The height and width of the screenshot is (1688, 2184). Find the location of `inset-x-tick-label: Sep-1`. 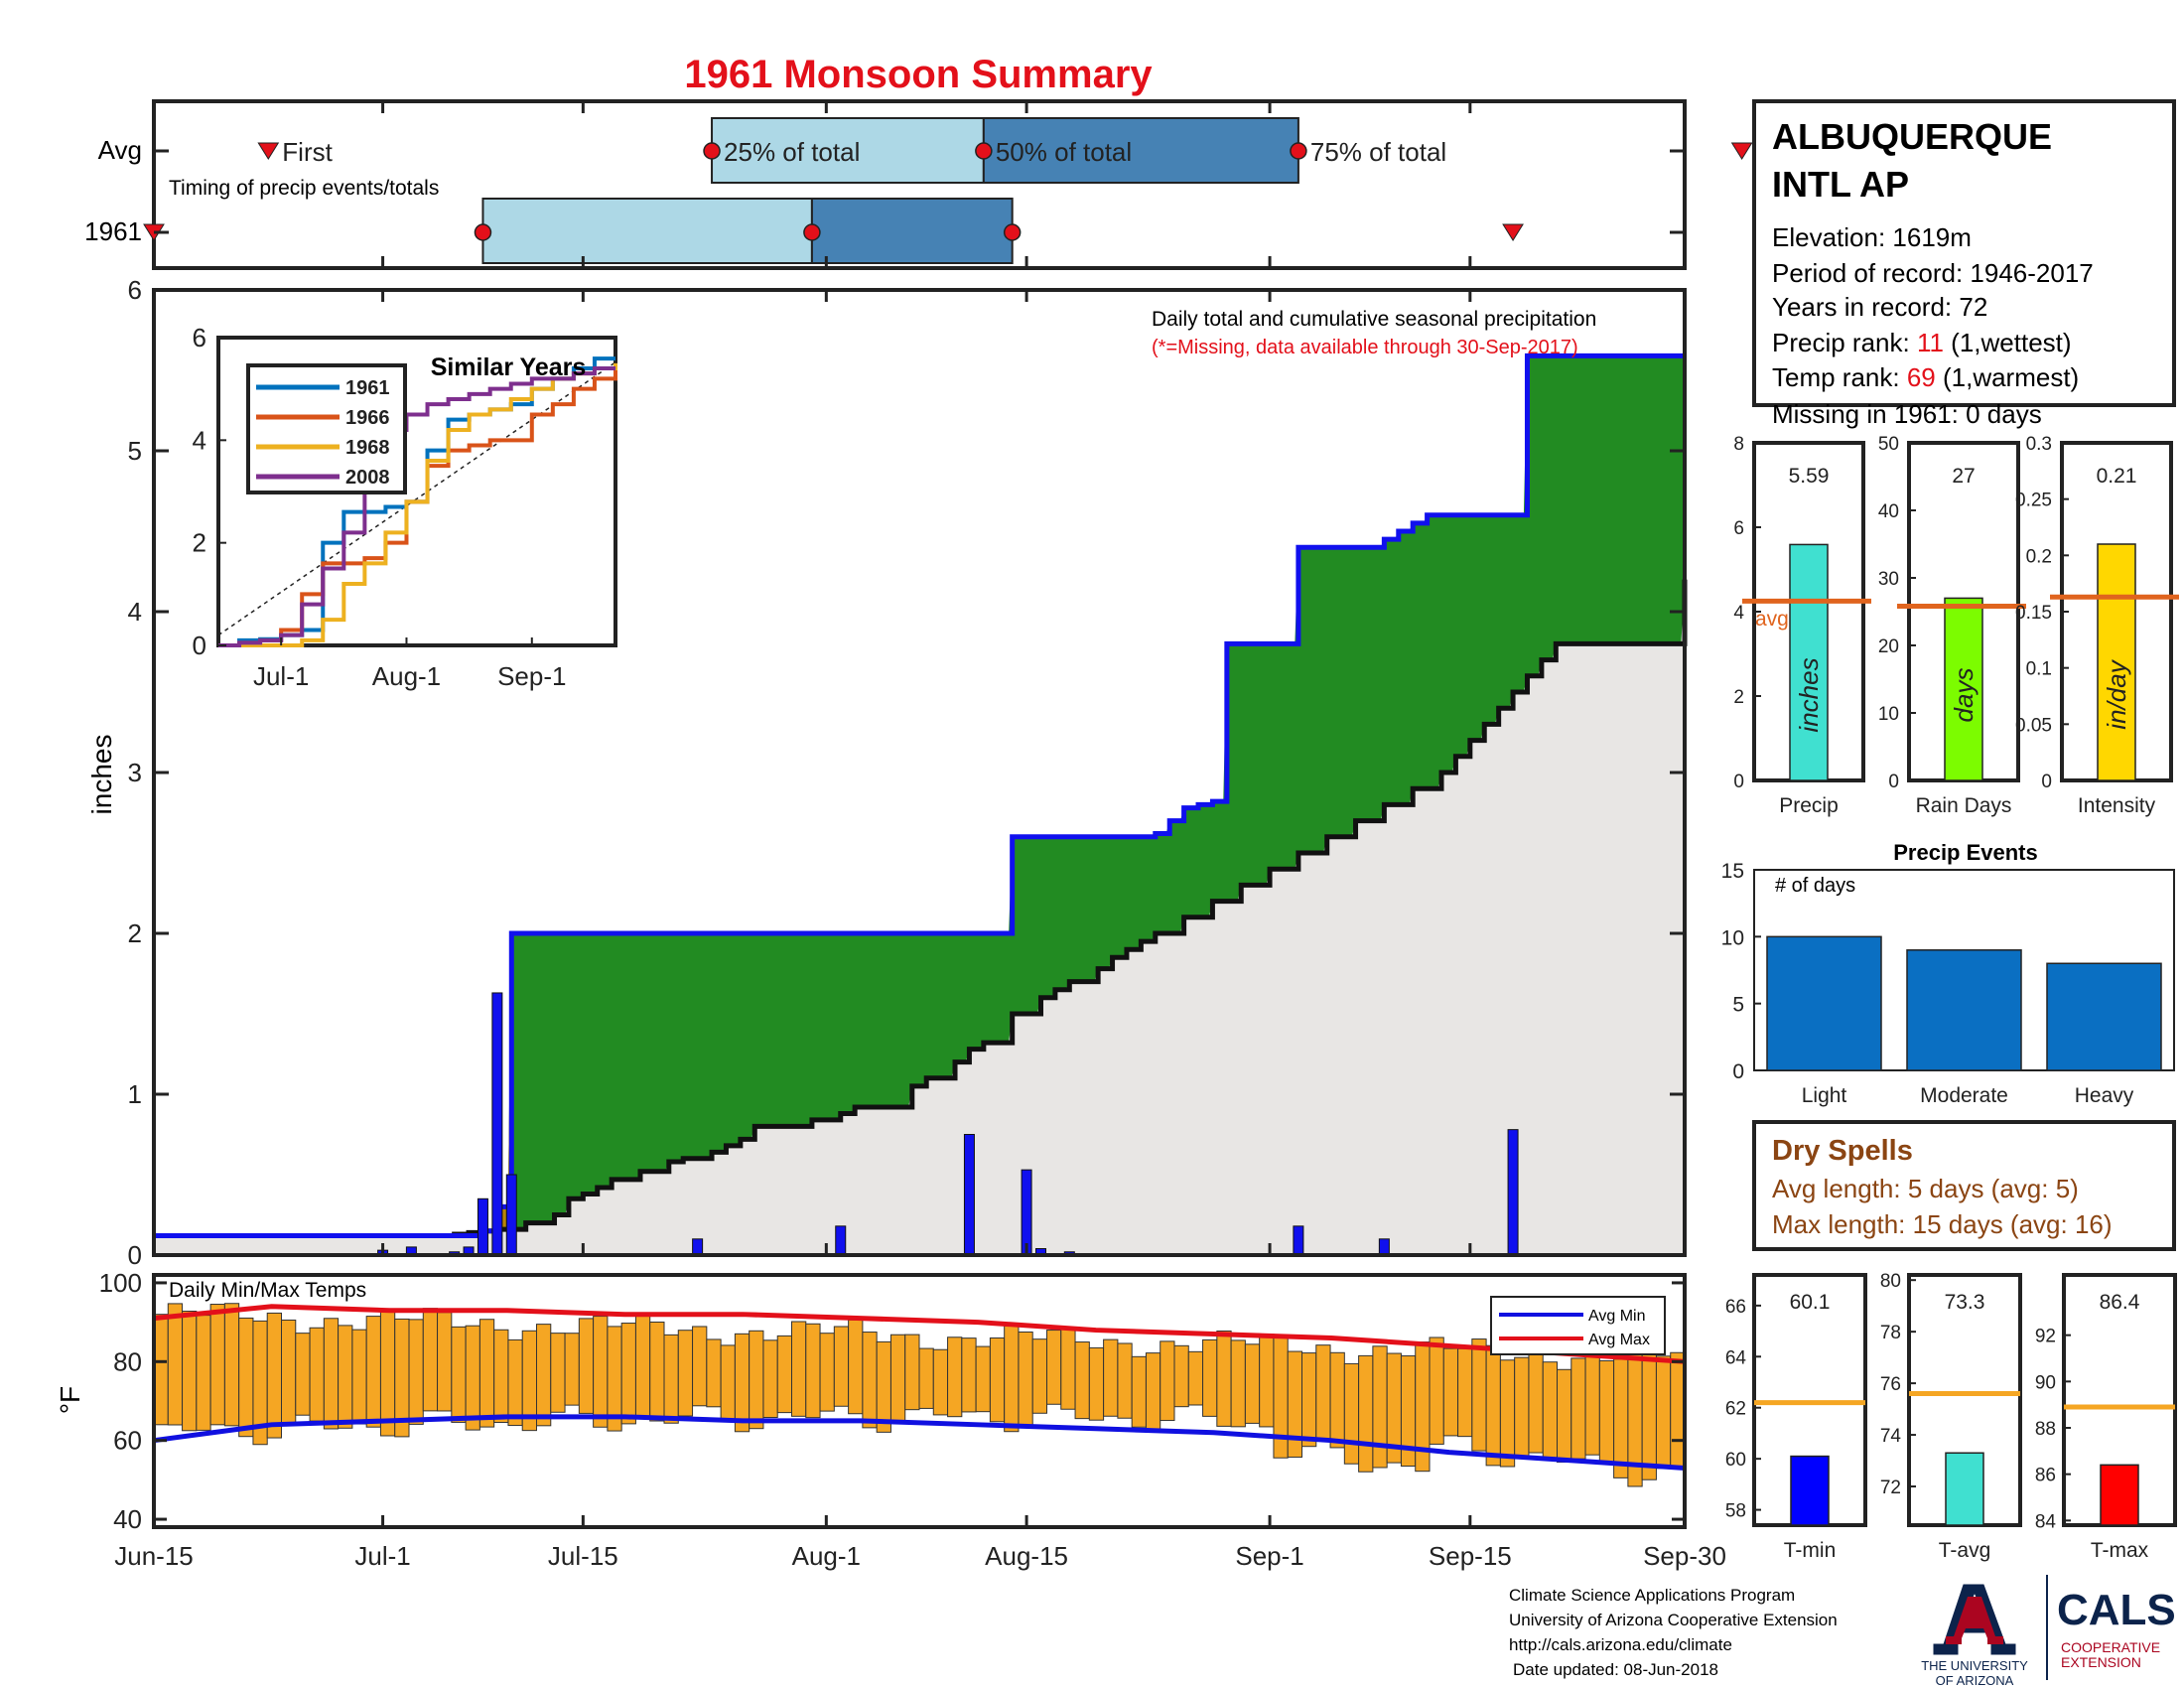

inset-x-tick-label: Sep-1 is located at coordinates (531, 676).